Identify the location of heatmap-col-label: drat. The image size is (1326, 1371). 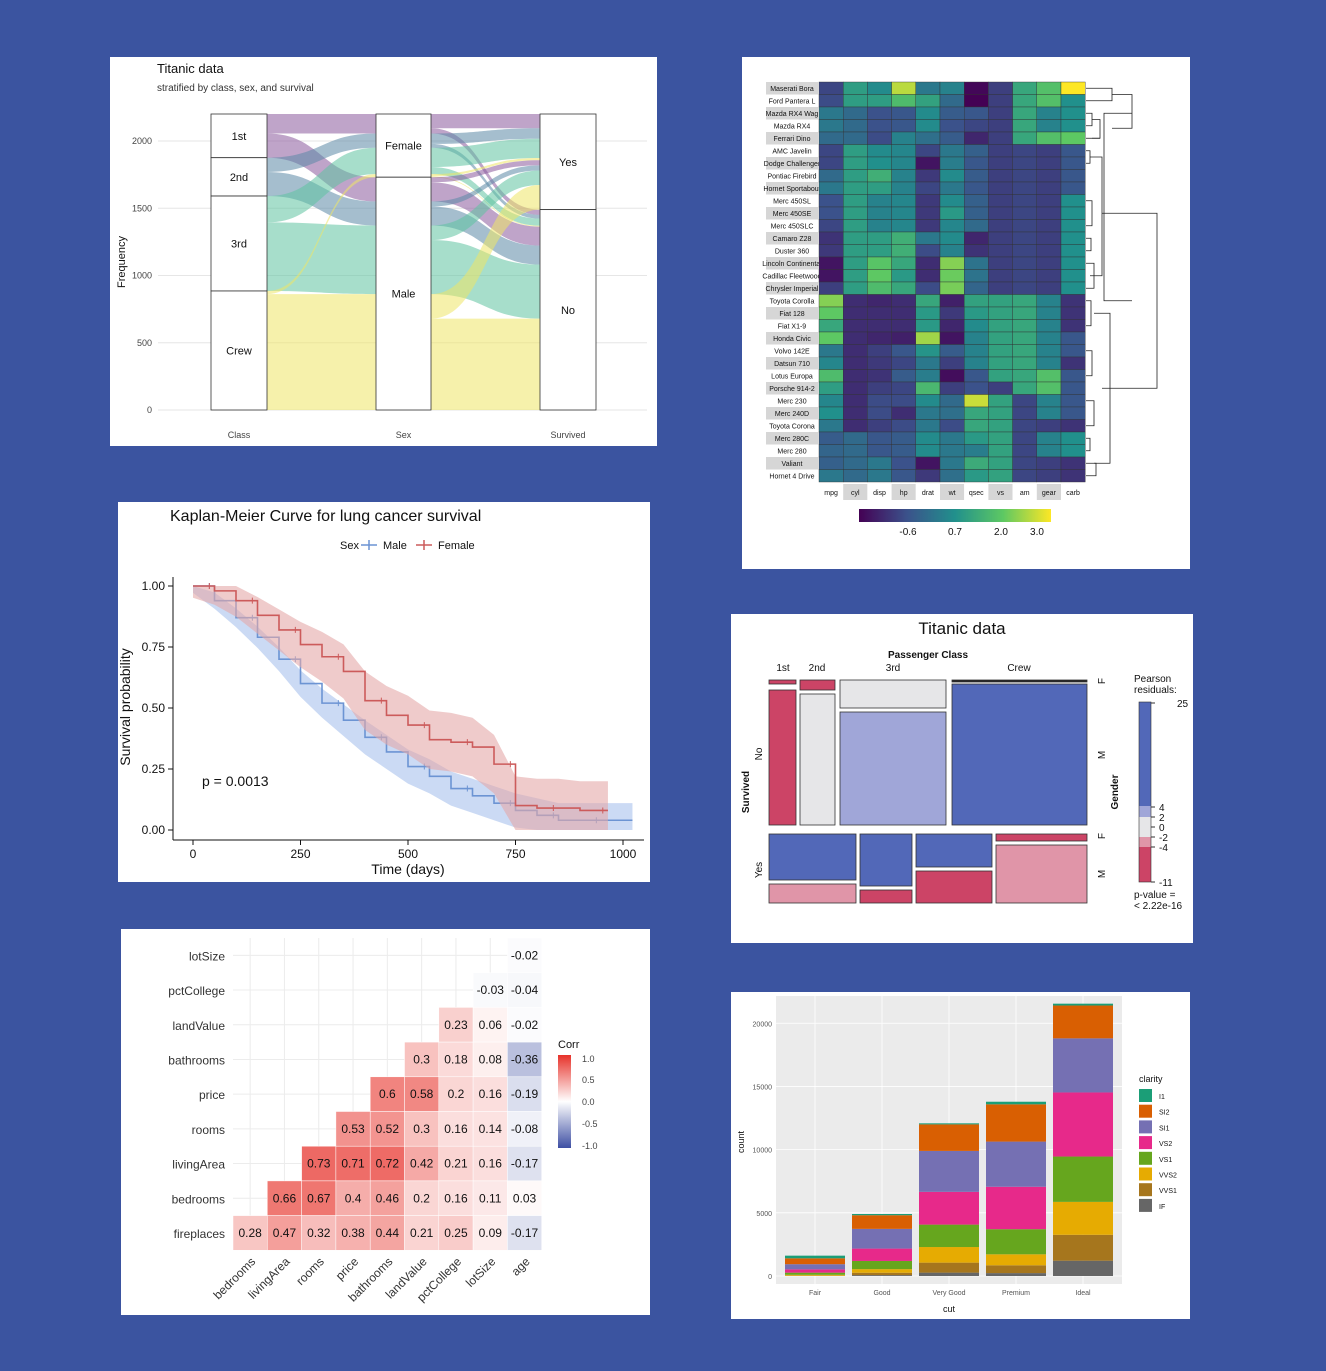
(928, 493).